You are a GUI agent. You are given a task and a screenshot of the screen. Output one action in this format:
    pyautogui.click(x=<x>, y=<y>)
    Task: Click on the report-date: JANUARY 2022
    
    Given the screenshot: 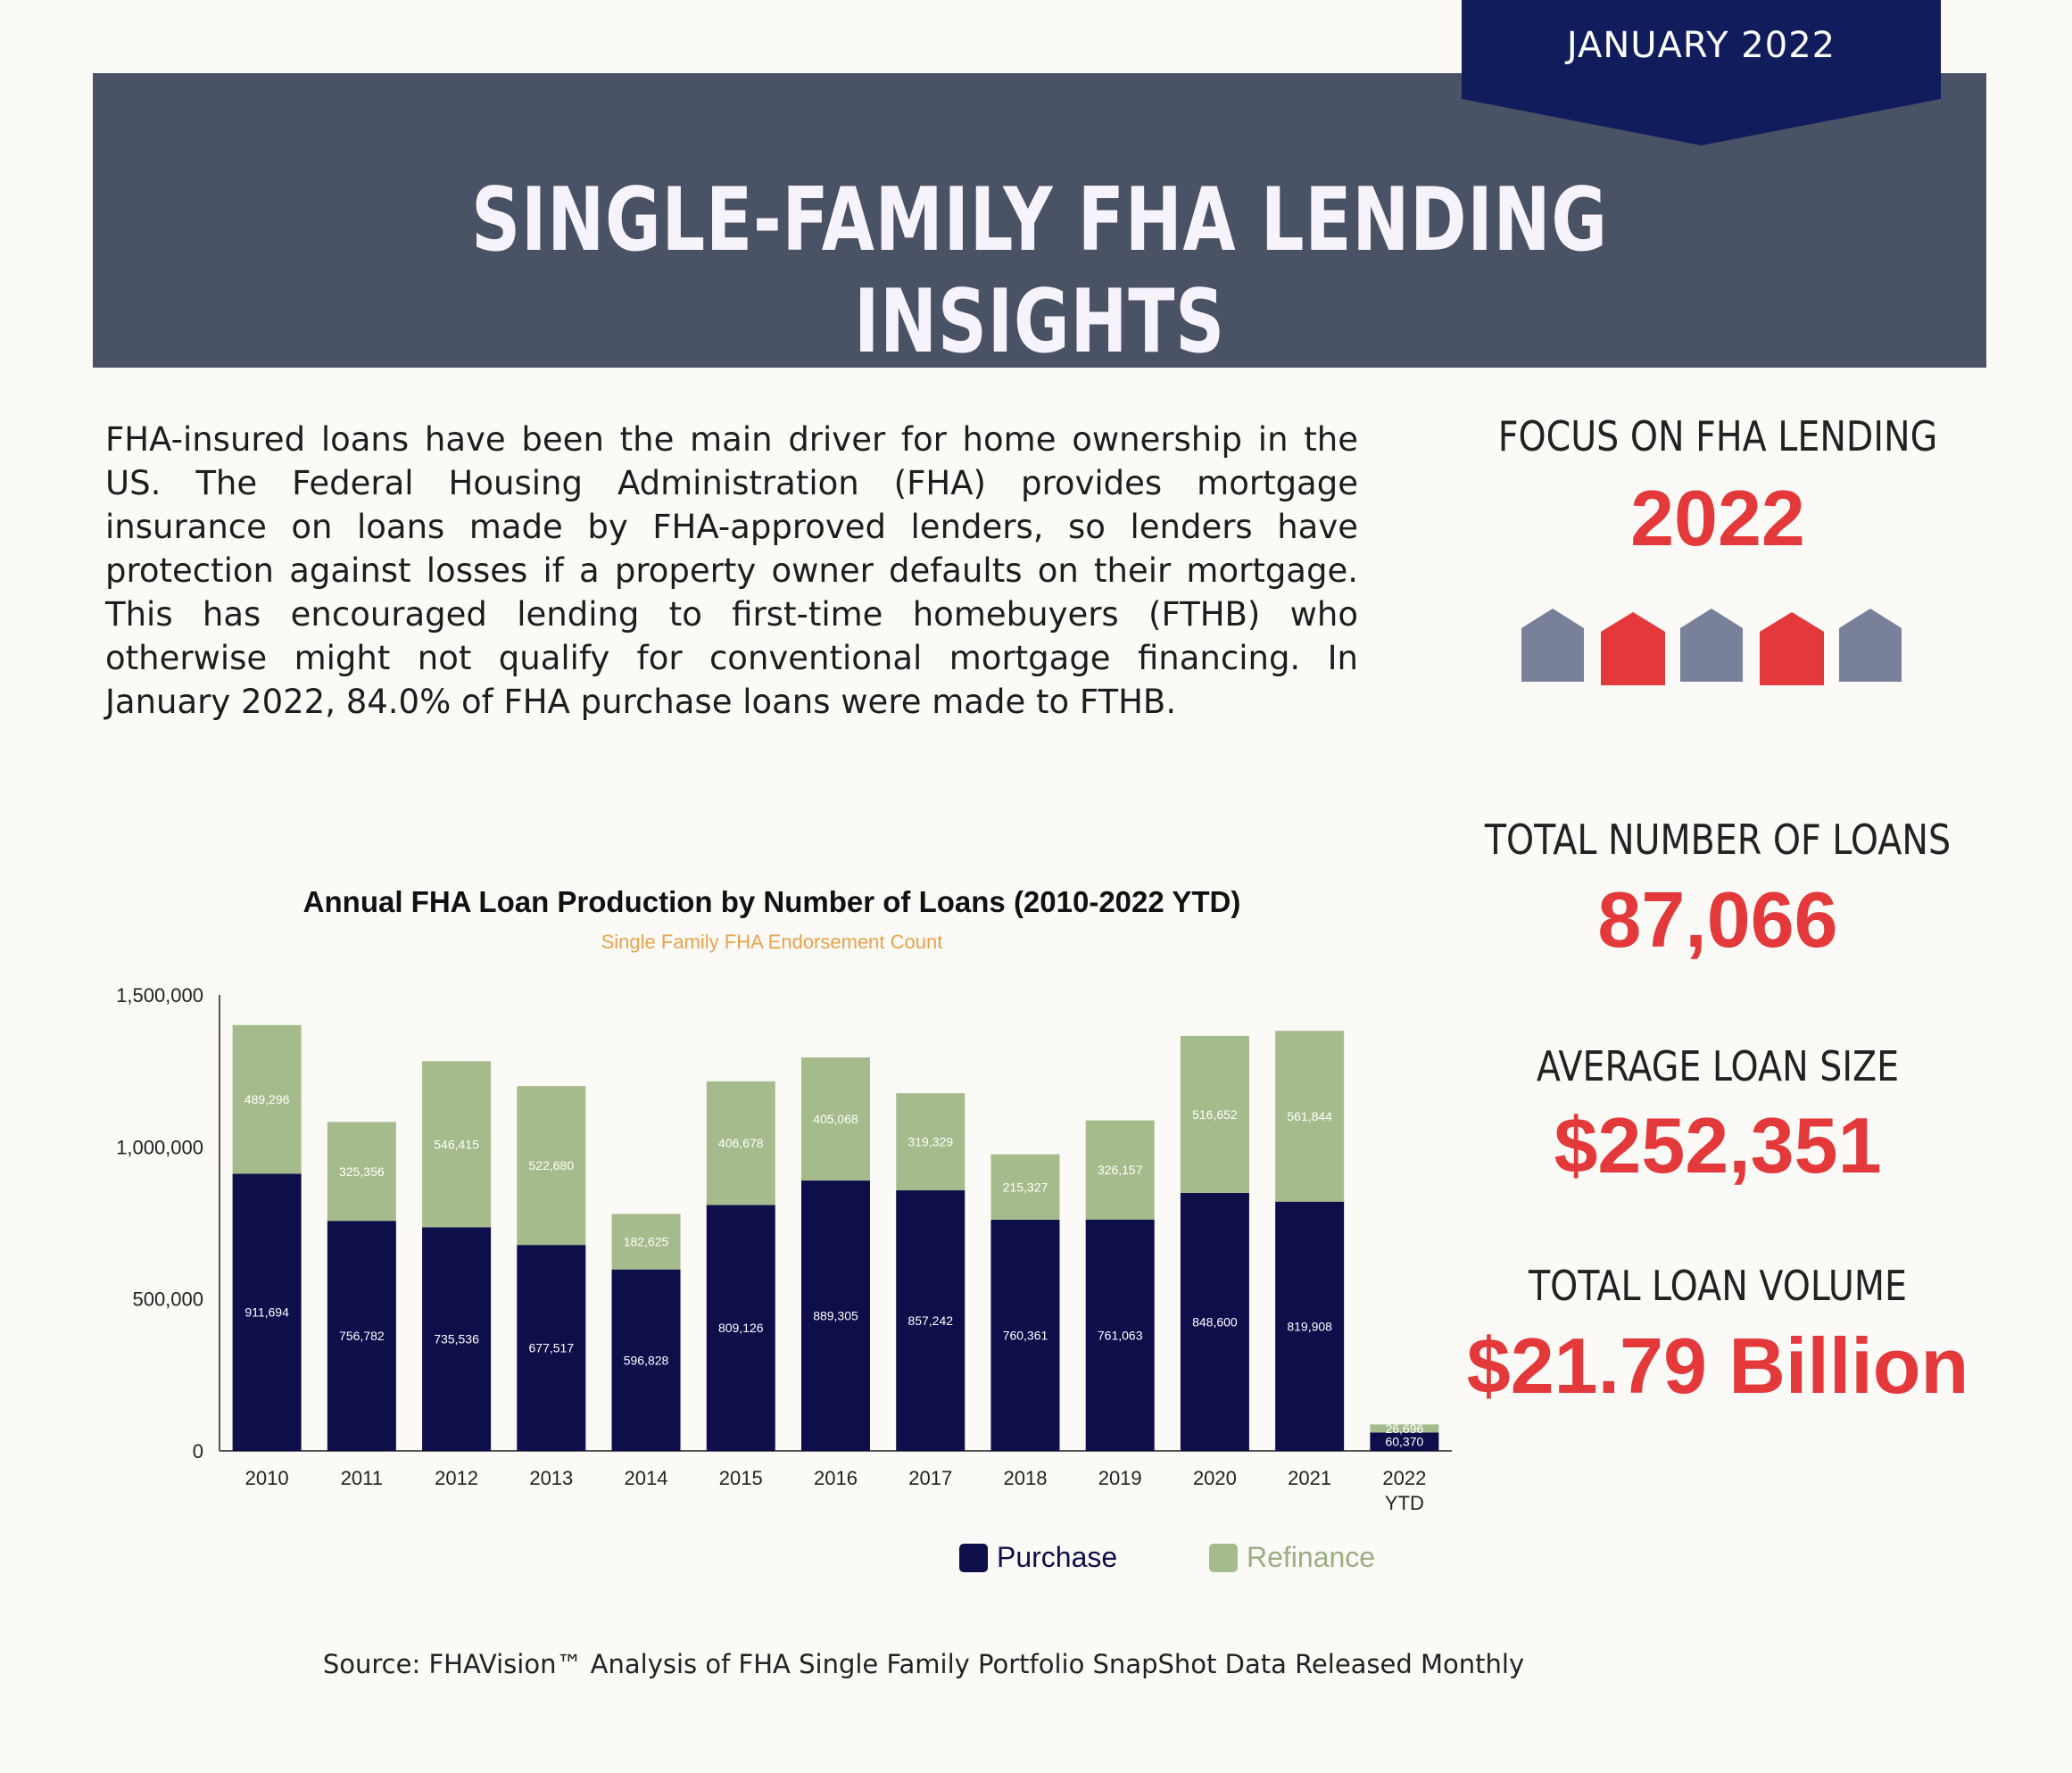 What is the action you would take?
    pyautogui.click(x=1701, y=45)
    